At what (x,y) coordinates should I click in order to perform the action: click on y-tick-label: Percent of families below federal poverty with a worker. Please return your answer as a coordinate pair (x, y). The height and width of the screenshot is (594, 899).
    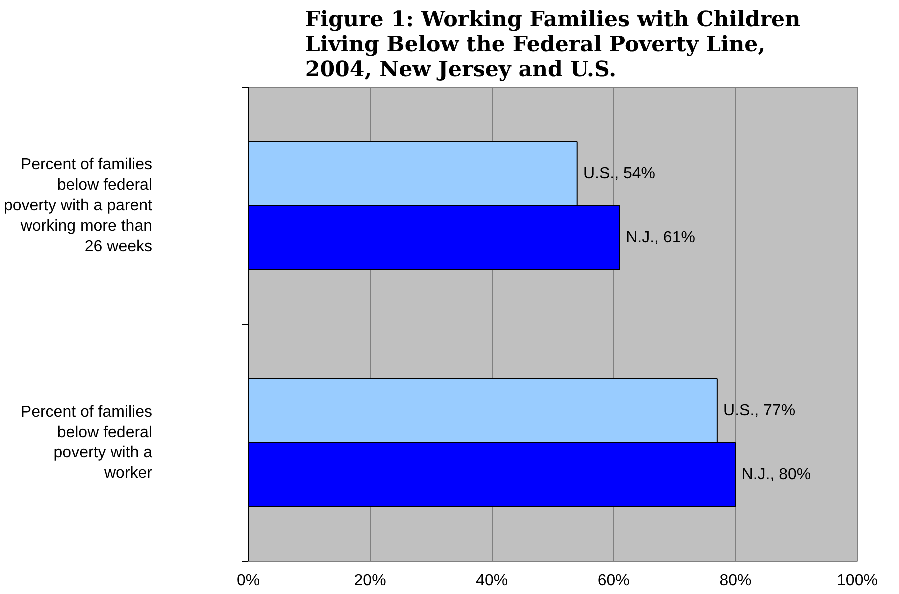
    Looking at the image, I should click on (87, 443).